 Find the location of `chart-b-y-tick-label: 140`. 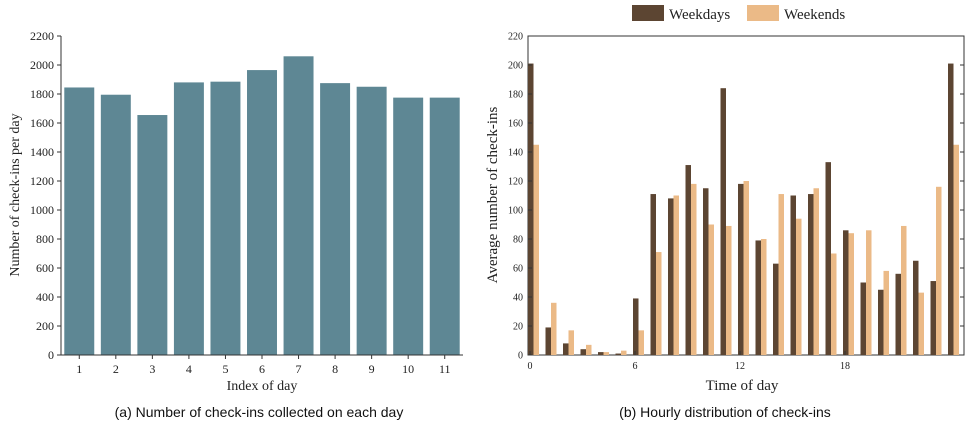

chart-b-y-tick-label: 140 is located at coordinates (515, 153).